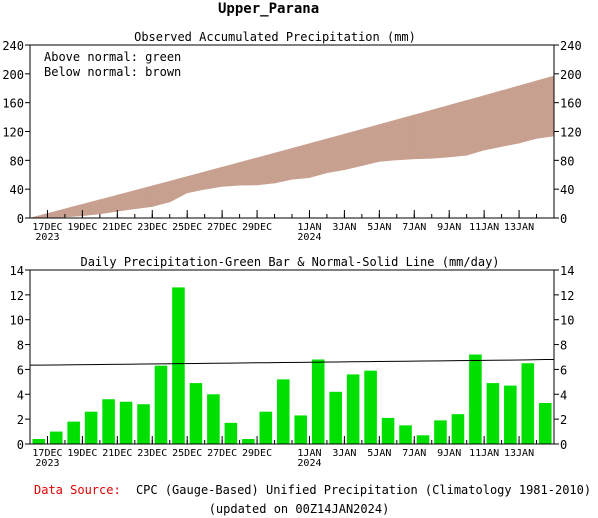 The image size is (598, 518). What do you see at coordinates (563, 420) in the screenshot?
I see `y-tick-label-right: 2` at bounding box center [563, 420].